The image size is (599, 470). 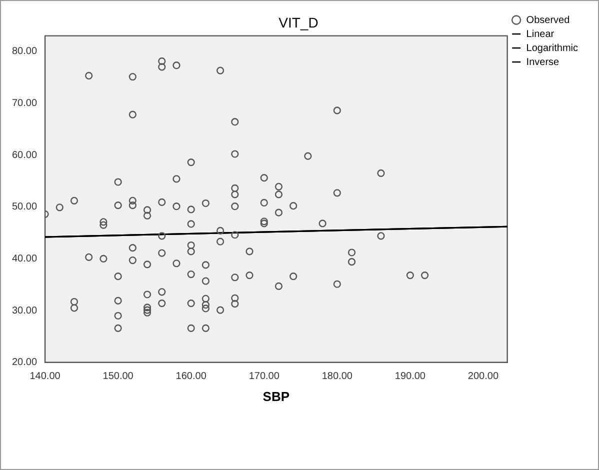 What do you see at coordinates (552, 48) in the screenshot?
I see `legend-label: Logarithmic` at bounding box center [552, 48].